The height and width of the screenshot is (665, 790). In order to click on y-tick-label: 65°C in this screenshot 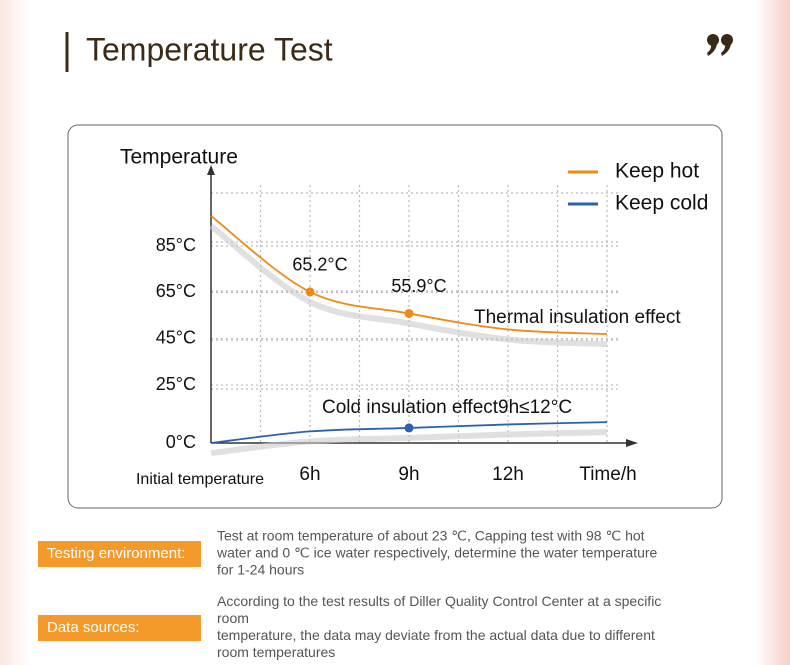, I will do `click(176, 291)`.